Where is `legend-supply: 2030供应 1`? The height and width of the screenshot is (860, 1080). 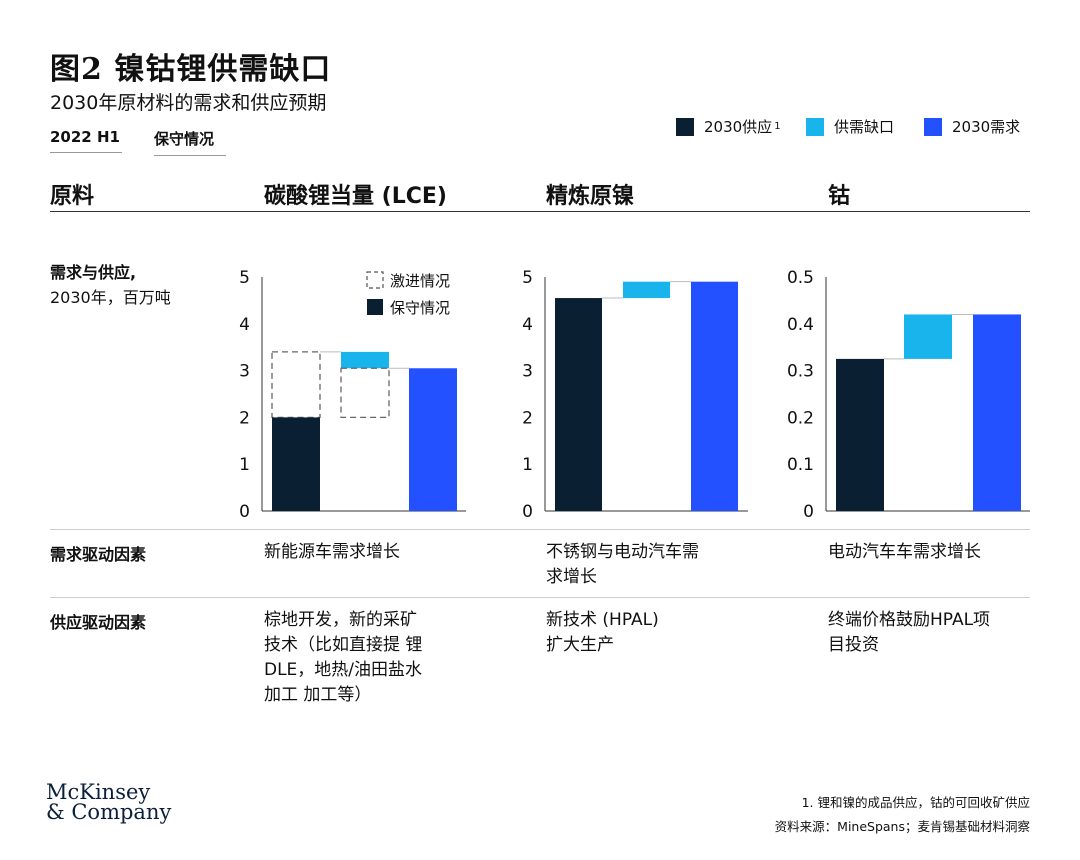
legend-supply: 2030供应 1 is located at coordinates (728, 126).